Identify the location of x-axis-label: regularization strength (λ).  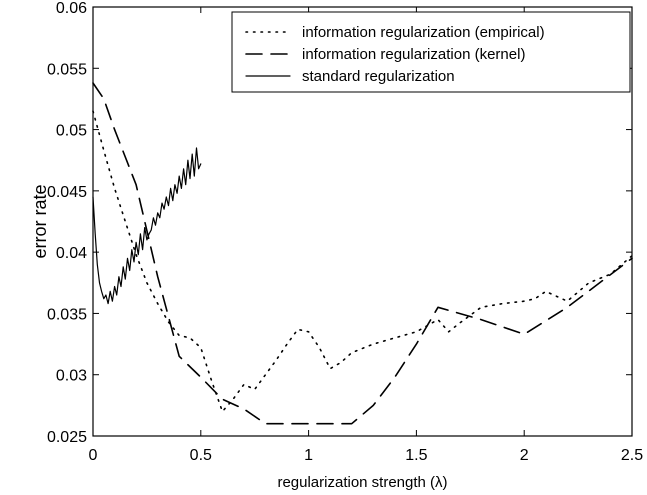
(362, 482).